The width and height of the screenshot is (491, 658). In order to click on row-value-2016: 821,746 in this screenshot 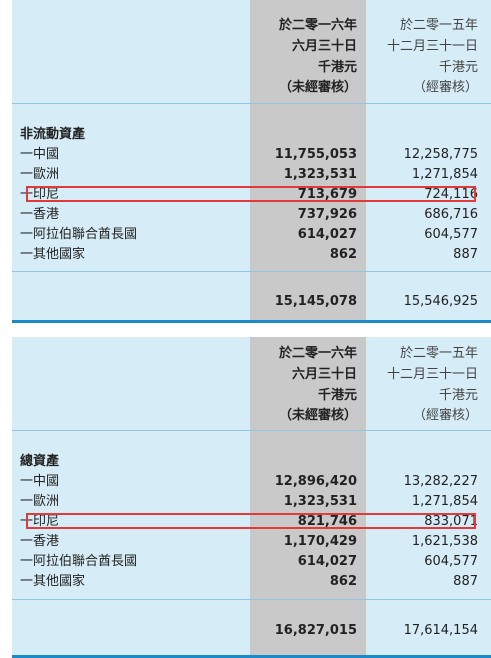, I will do `click(327, 521)`.